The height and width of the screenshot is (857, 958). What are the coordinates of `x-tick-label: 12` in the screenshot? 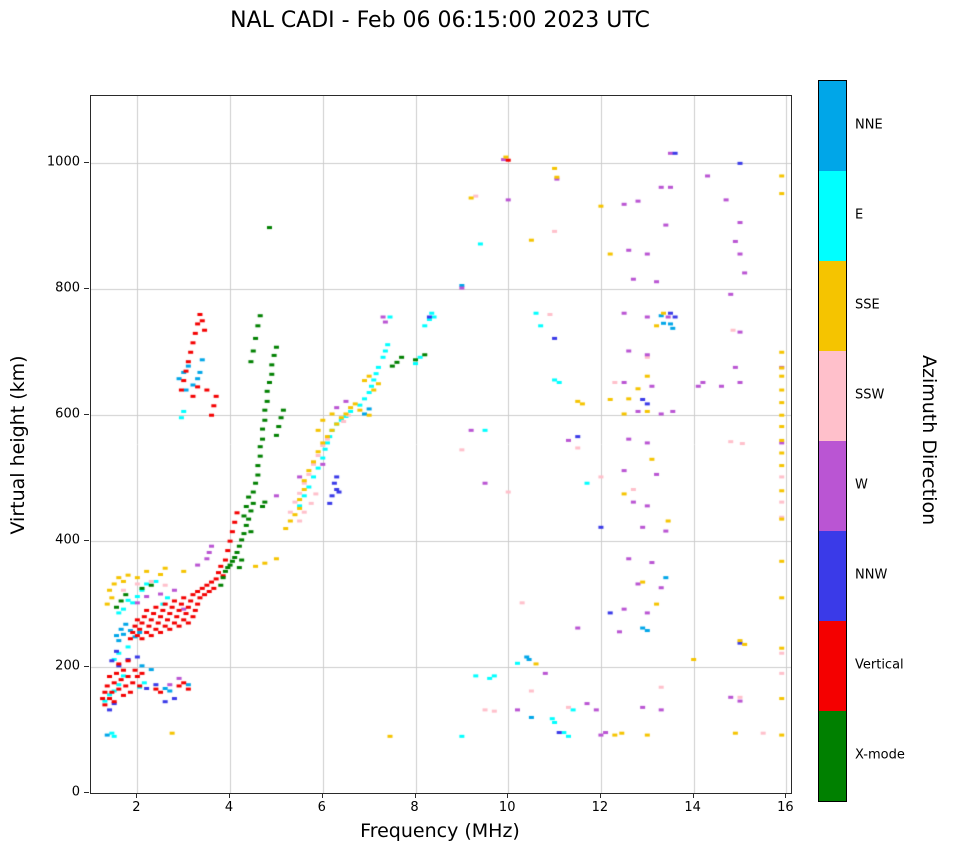 It's located at (600, 807).